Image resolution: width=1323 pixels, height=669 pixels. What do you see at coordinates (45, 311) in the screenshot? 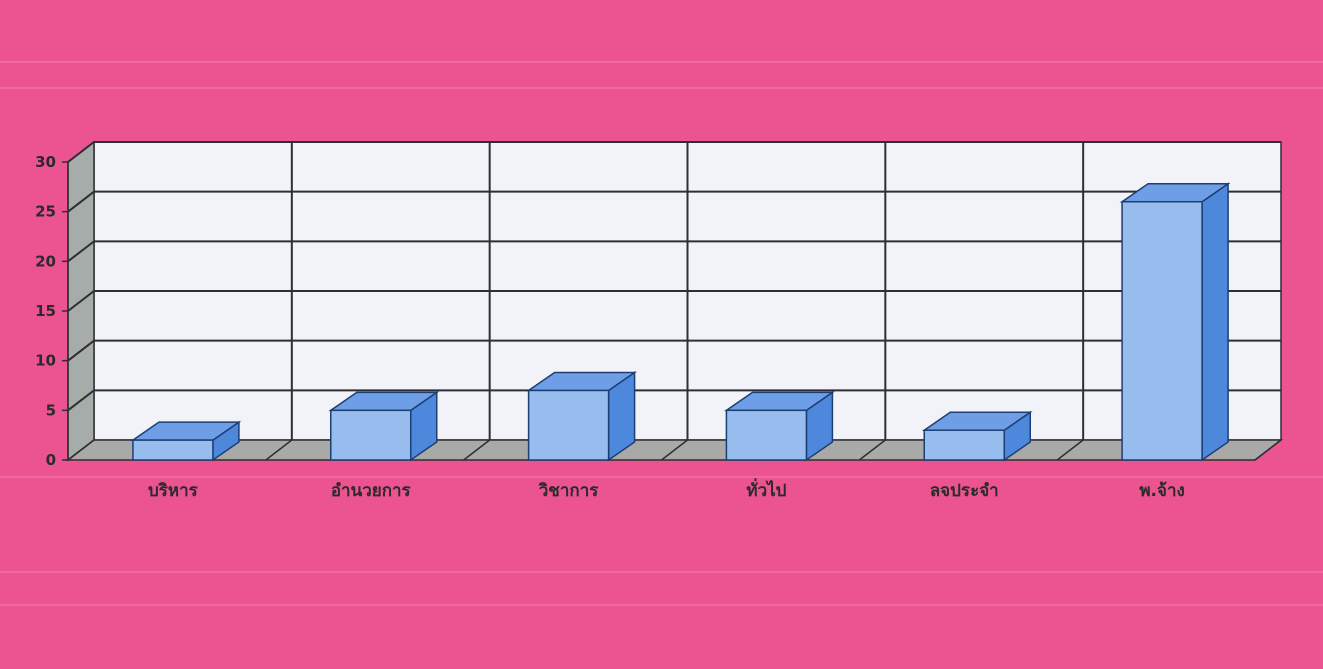
I see `y-tick-label: 15` at bounding box center [45, 311].